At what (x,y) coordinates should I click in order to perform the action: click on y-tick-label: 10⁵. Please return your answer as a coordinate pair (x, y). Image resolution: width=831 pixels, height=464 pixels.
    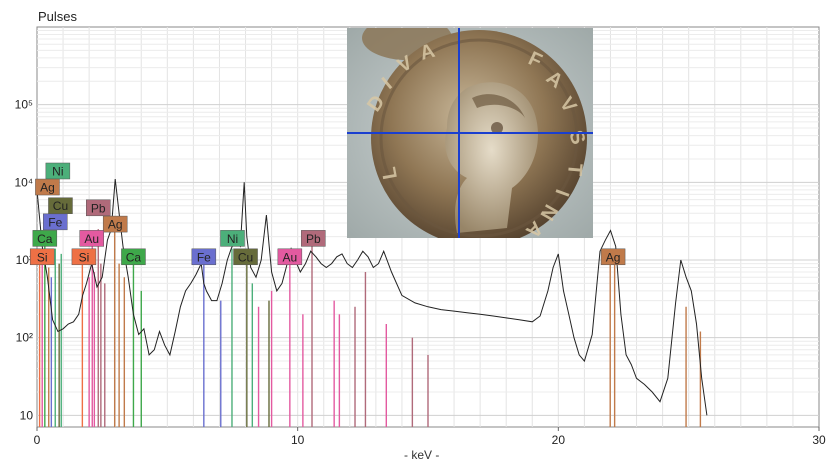
    Looking at the image, I should click on (24, 105).